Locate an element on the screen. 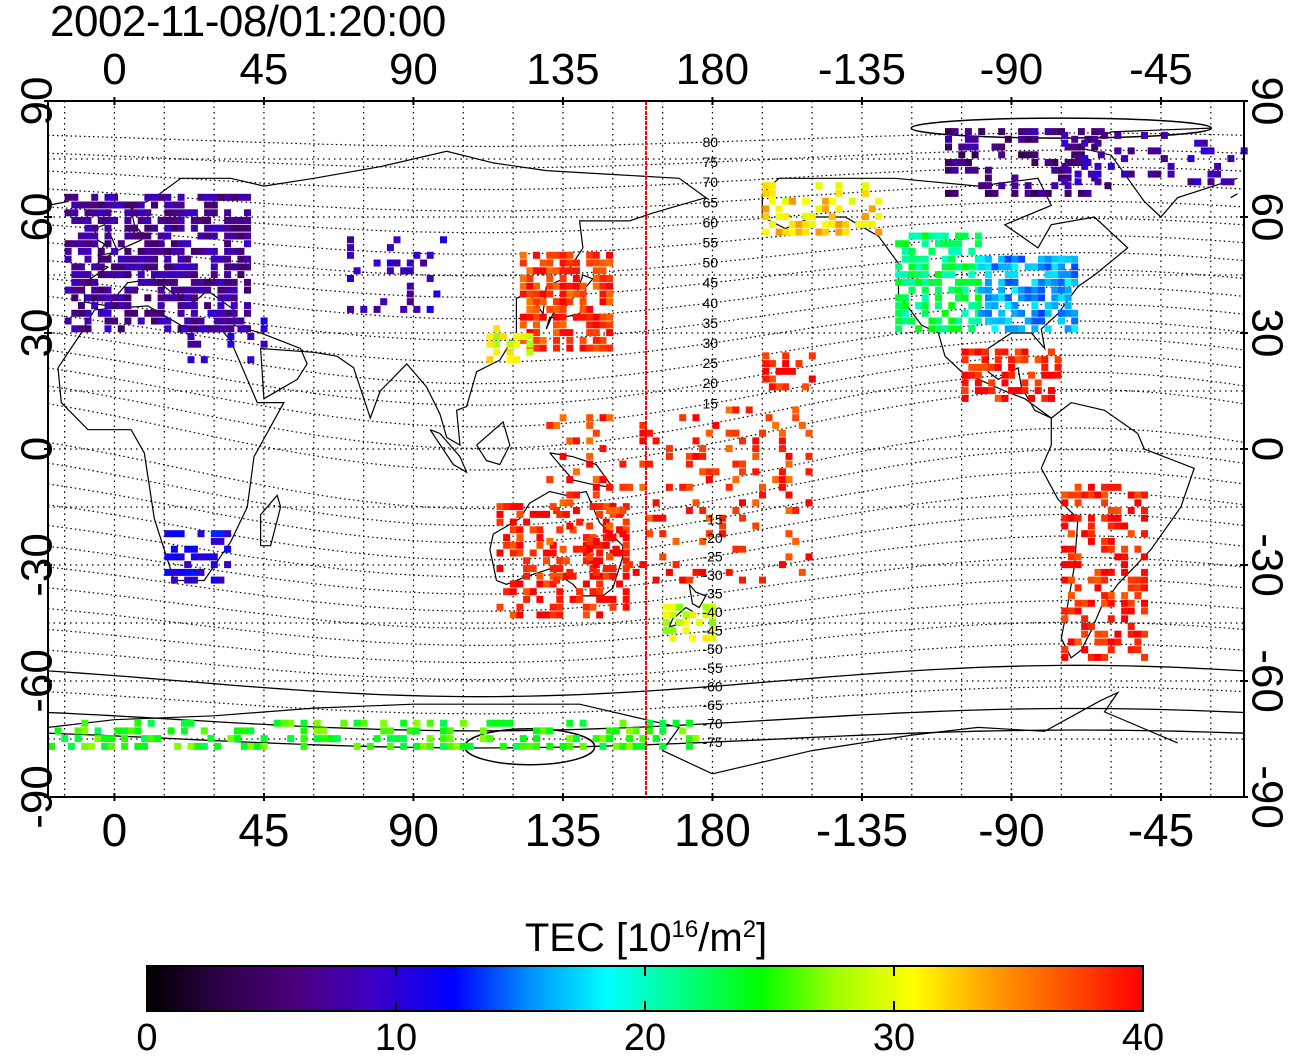 The height and width of the screenshot is (1060, 1292). tick-bottom is located at coordinates (1011, 797).